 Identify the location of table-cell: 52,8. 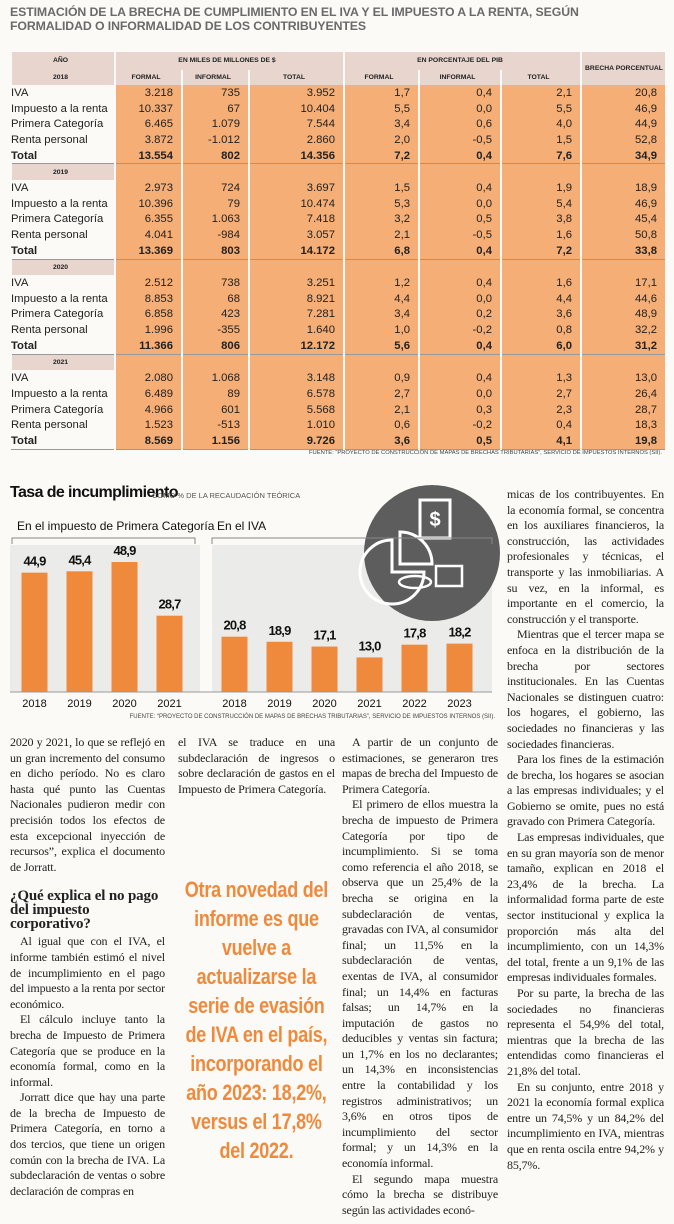
(622, 140).